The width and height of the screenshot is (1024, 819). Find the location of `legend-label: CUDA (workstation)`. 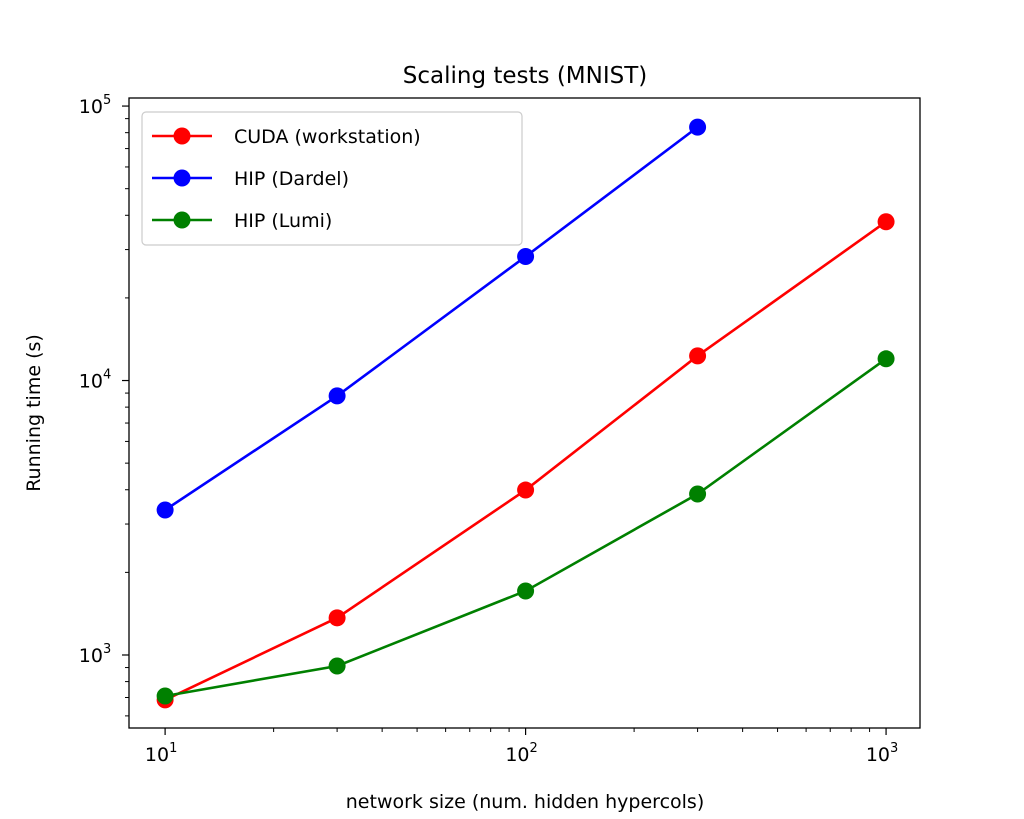

legend-label: CUDA (workstation) is located at coordinates (327, 137).